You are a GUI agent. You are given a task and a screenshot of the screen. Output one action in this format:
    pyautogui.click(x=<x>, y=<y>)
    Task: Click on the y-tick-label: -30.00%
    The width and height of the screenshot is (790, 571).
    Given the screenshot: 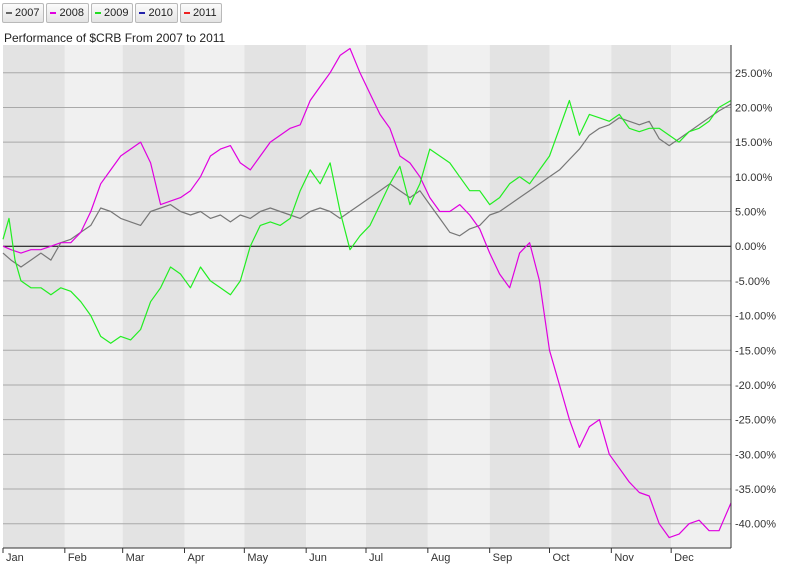 What is the action you would take?
    pyautogui.click(x=755, y=455)
    